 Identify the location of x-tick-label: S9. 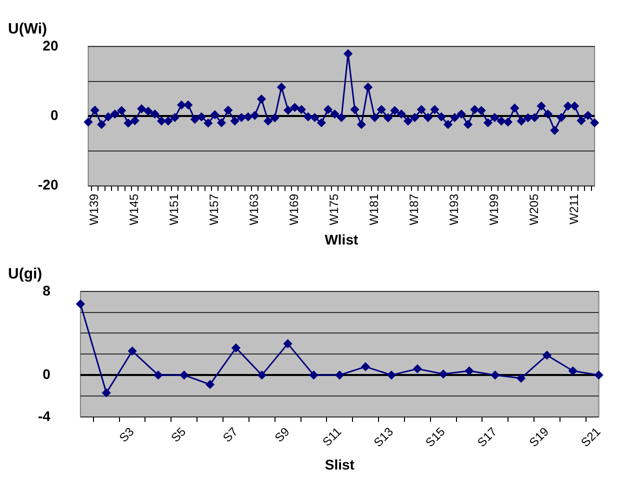
(282, 434).